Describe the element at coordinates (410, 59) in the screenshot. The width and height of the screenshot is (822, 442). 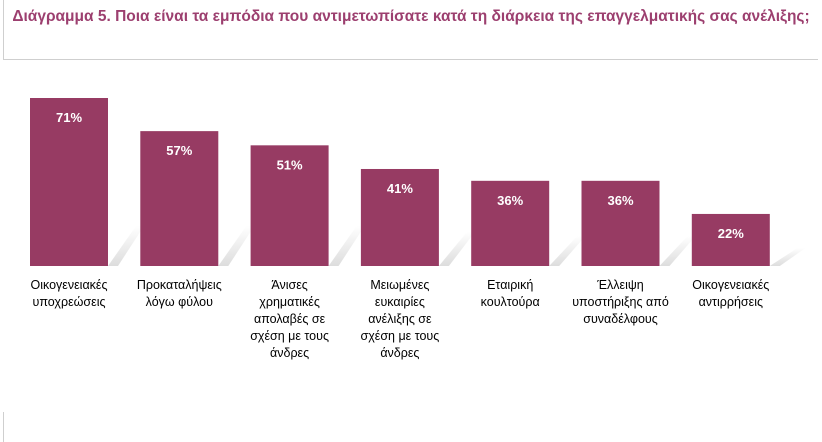
I see `frame-border-bottom` at that location.